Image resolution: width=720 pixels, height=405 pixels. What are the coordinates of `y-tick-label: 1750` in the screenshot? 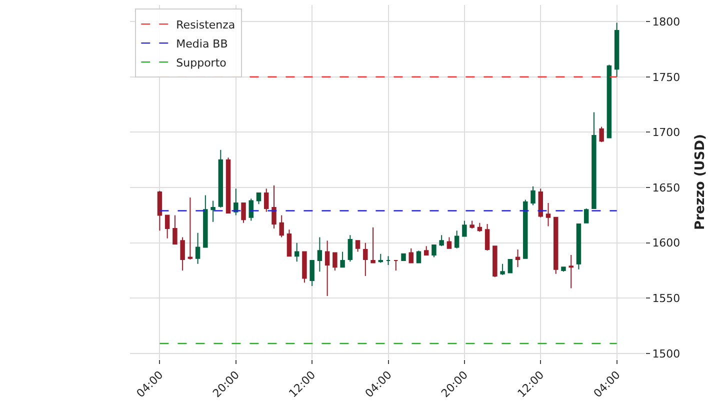 It's located at (666, 77).